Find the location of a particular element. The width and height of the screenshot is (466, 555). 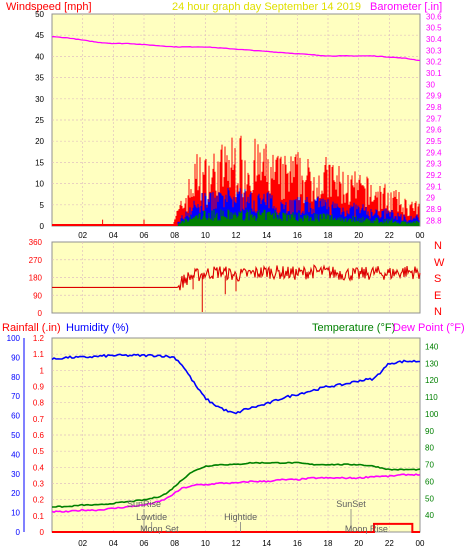

wind-panel-x-tick-label: 18 is located at coordinates (328, 235).